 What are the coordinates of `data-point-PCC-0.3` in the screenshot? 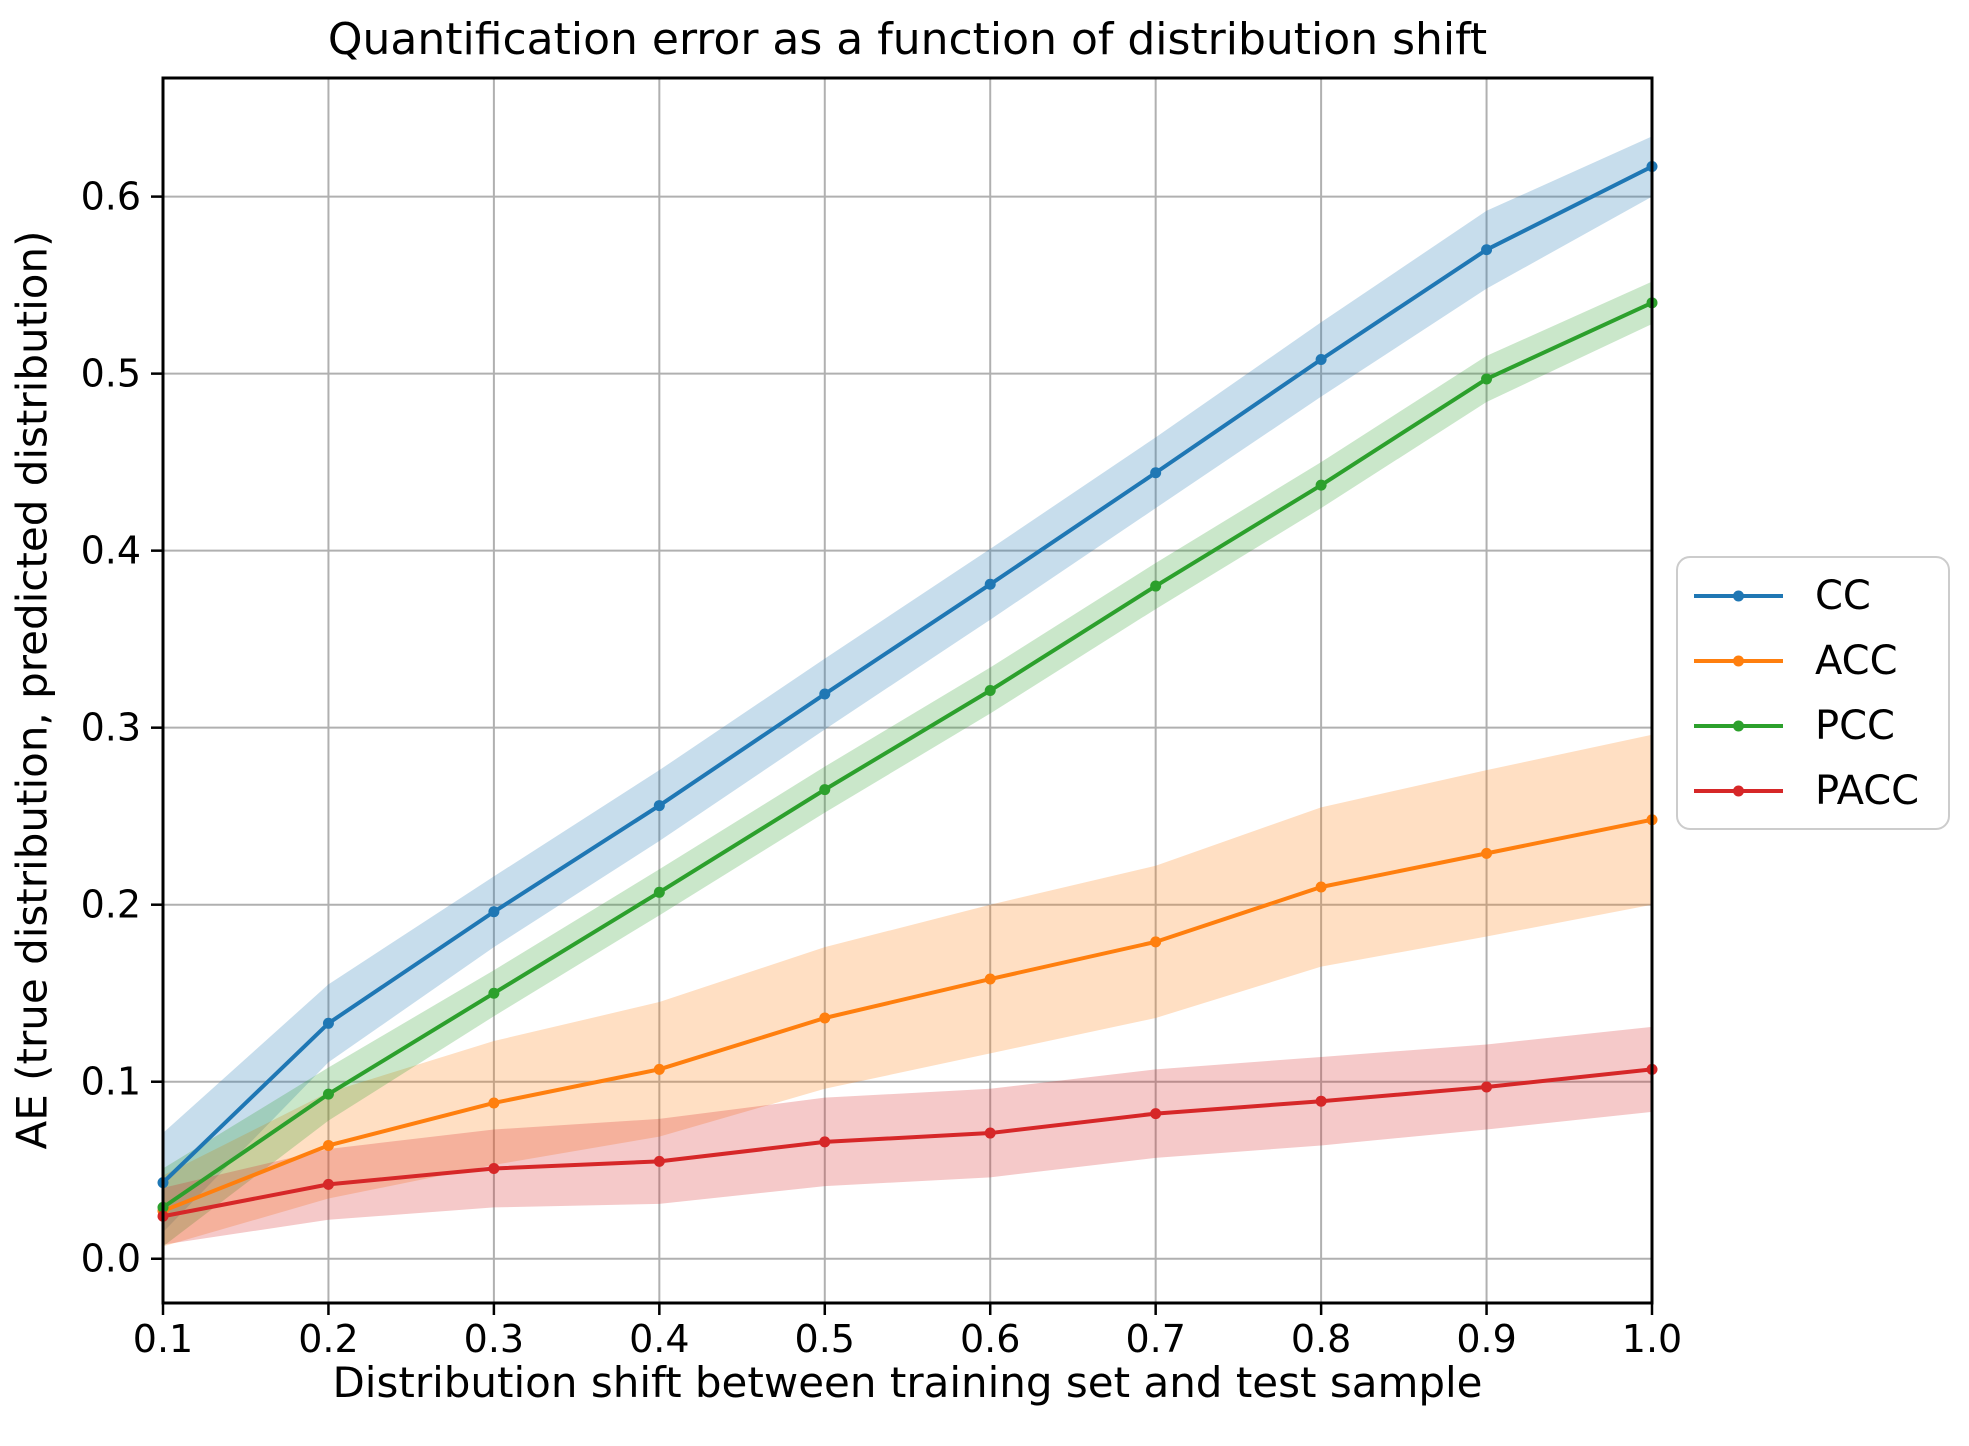 It's located at (494, 993).